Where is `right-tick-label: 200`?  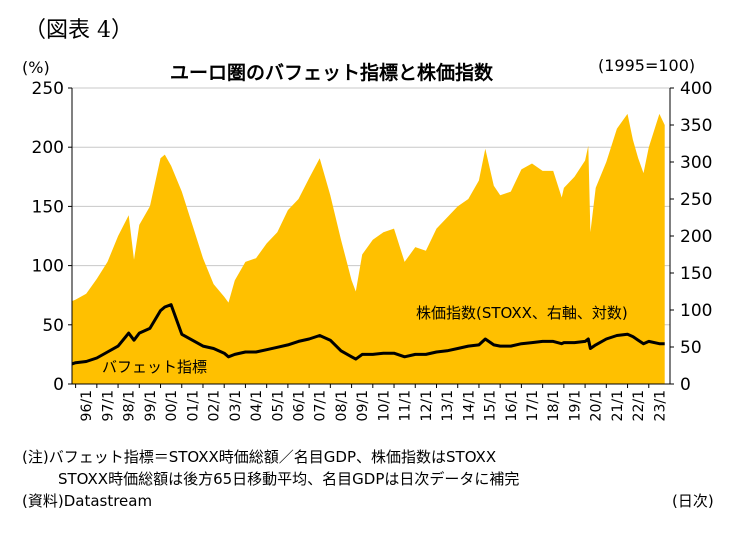 right-tick-label: 200 is located at coordinates (696, 237).